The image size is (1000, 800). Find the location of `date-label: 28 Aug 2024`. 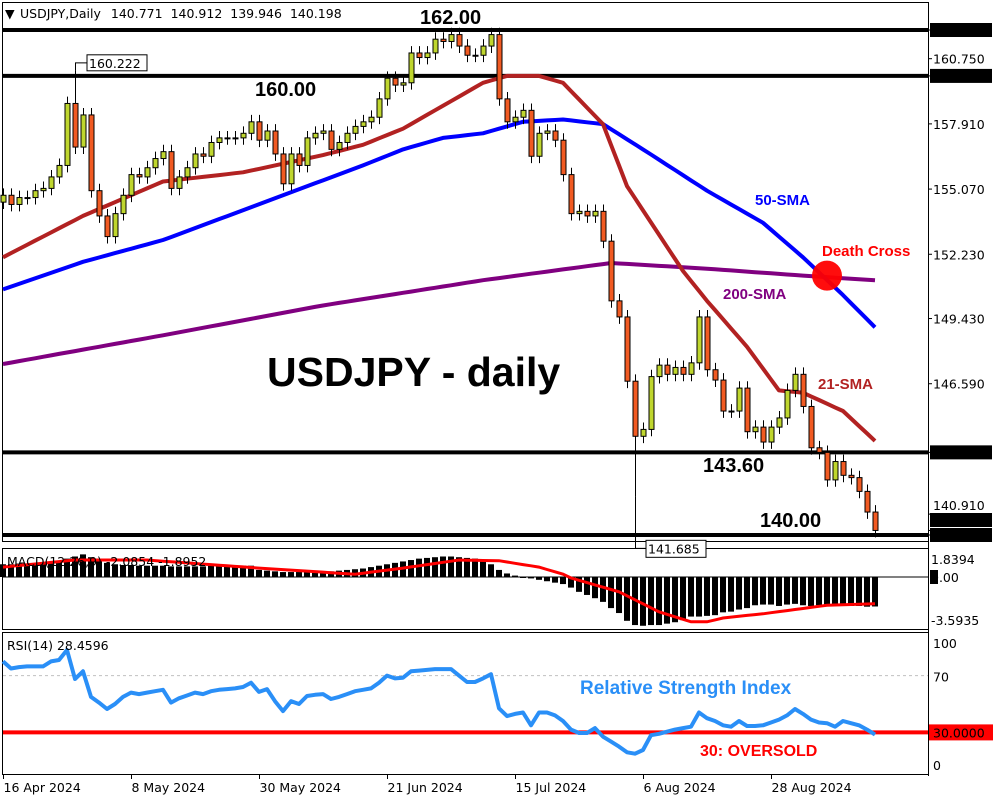

date-label: 28 Aug 2024 is located at coordinates (812, 787).